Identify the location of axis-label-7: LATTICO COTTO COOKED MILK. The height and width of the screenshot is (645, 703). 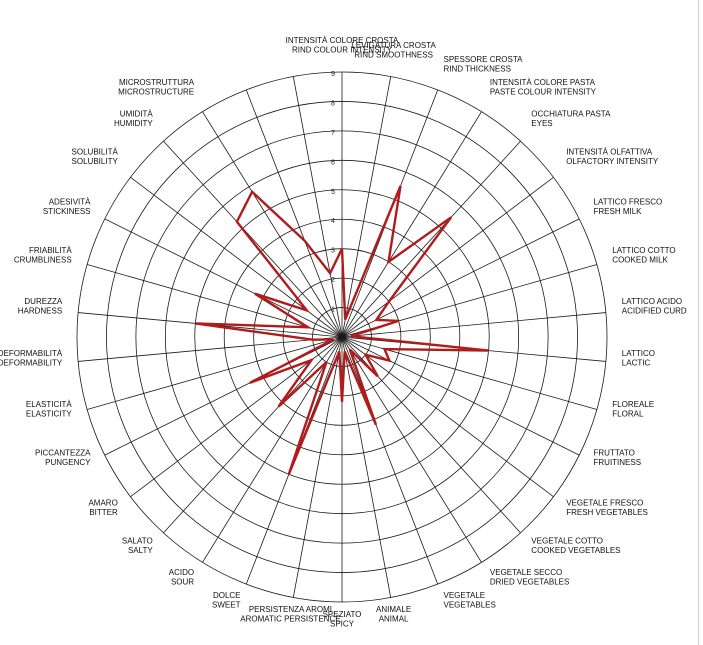
(643, 255).